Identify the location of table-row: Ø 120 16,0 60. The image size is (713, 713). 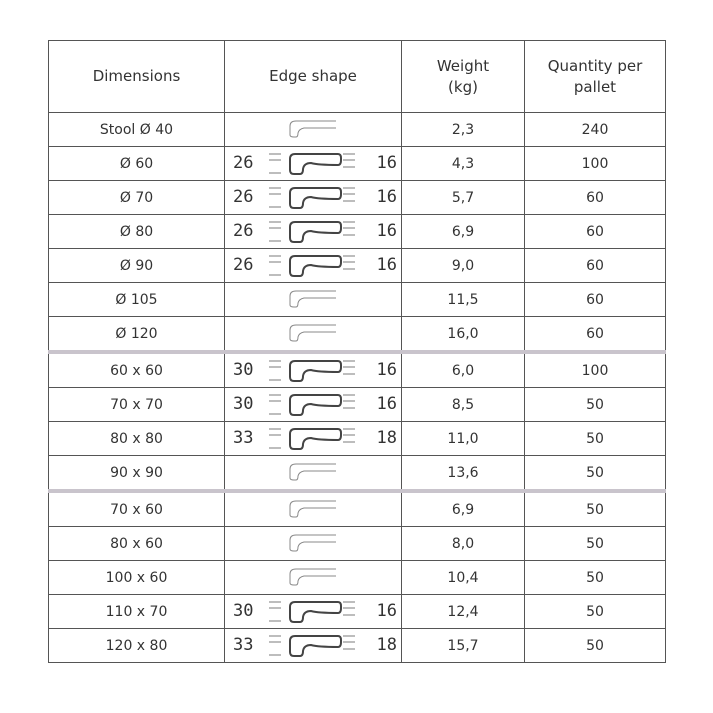
(357, 334).